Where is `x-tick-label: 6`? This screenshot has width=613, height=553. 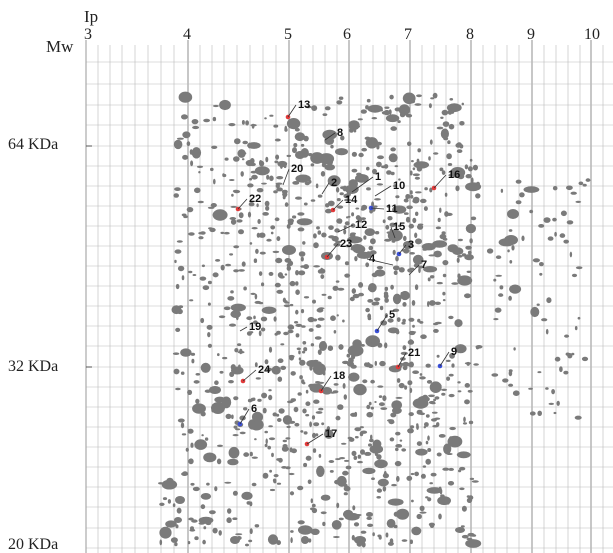 x-tick-label: 6 is located at coordinates (347, 34).